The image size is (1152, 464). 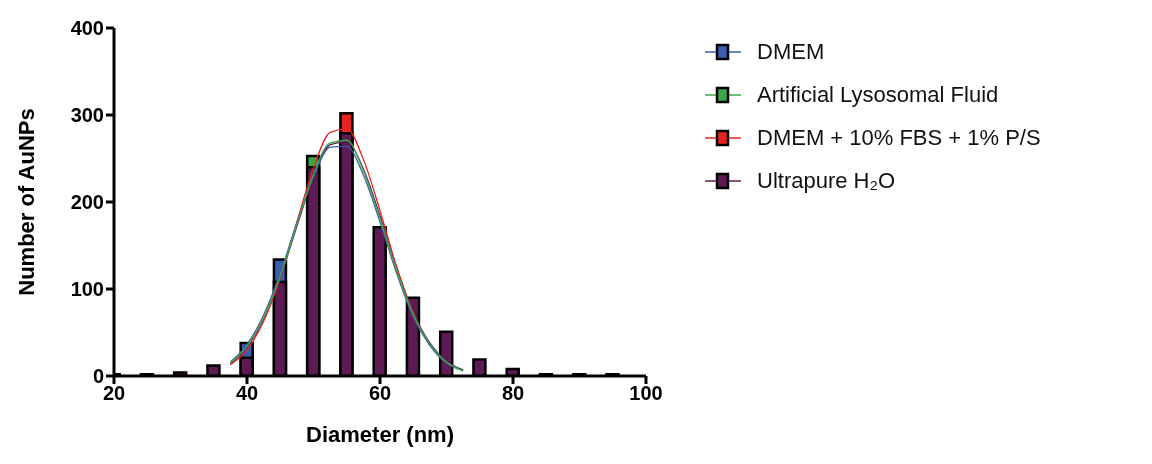 I want to click on legend-label: Ultrapure H₂O, so click(x=826, y=180).